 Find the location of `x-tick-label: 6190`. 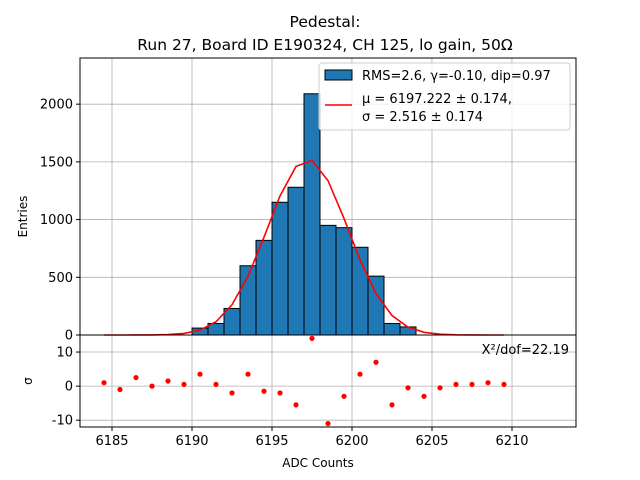

x-tick-label: 6190 is located at coordinates (191, 441).